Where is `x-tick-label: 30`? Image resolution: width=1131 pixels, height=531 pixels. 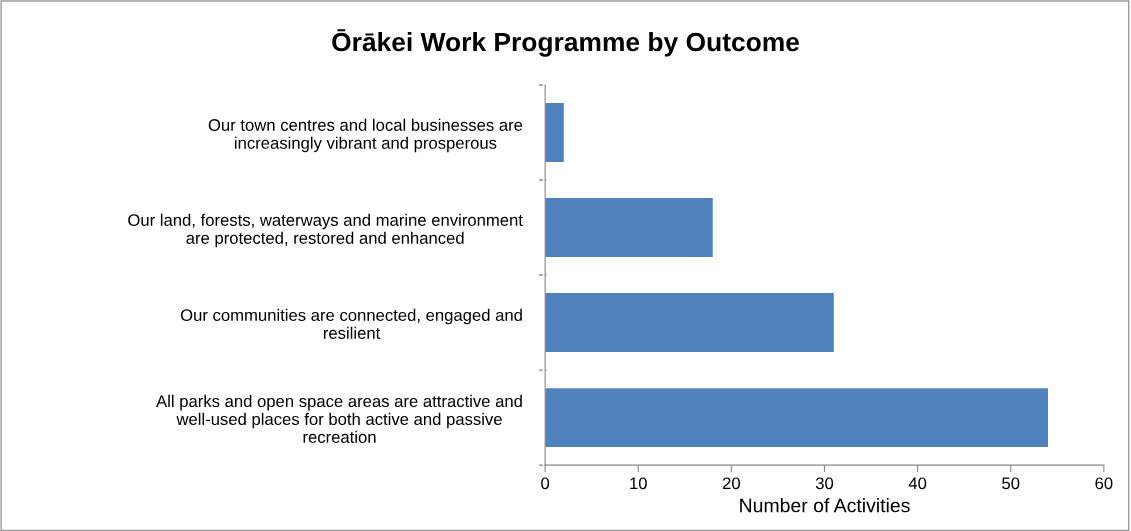 x-tick-label: 30 is located at coordinates (824, 483).